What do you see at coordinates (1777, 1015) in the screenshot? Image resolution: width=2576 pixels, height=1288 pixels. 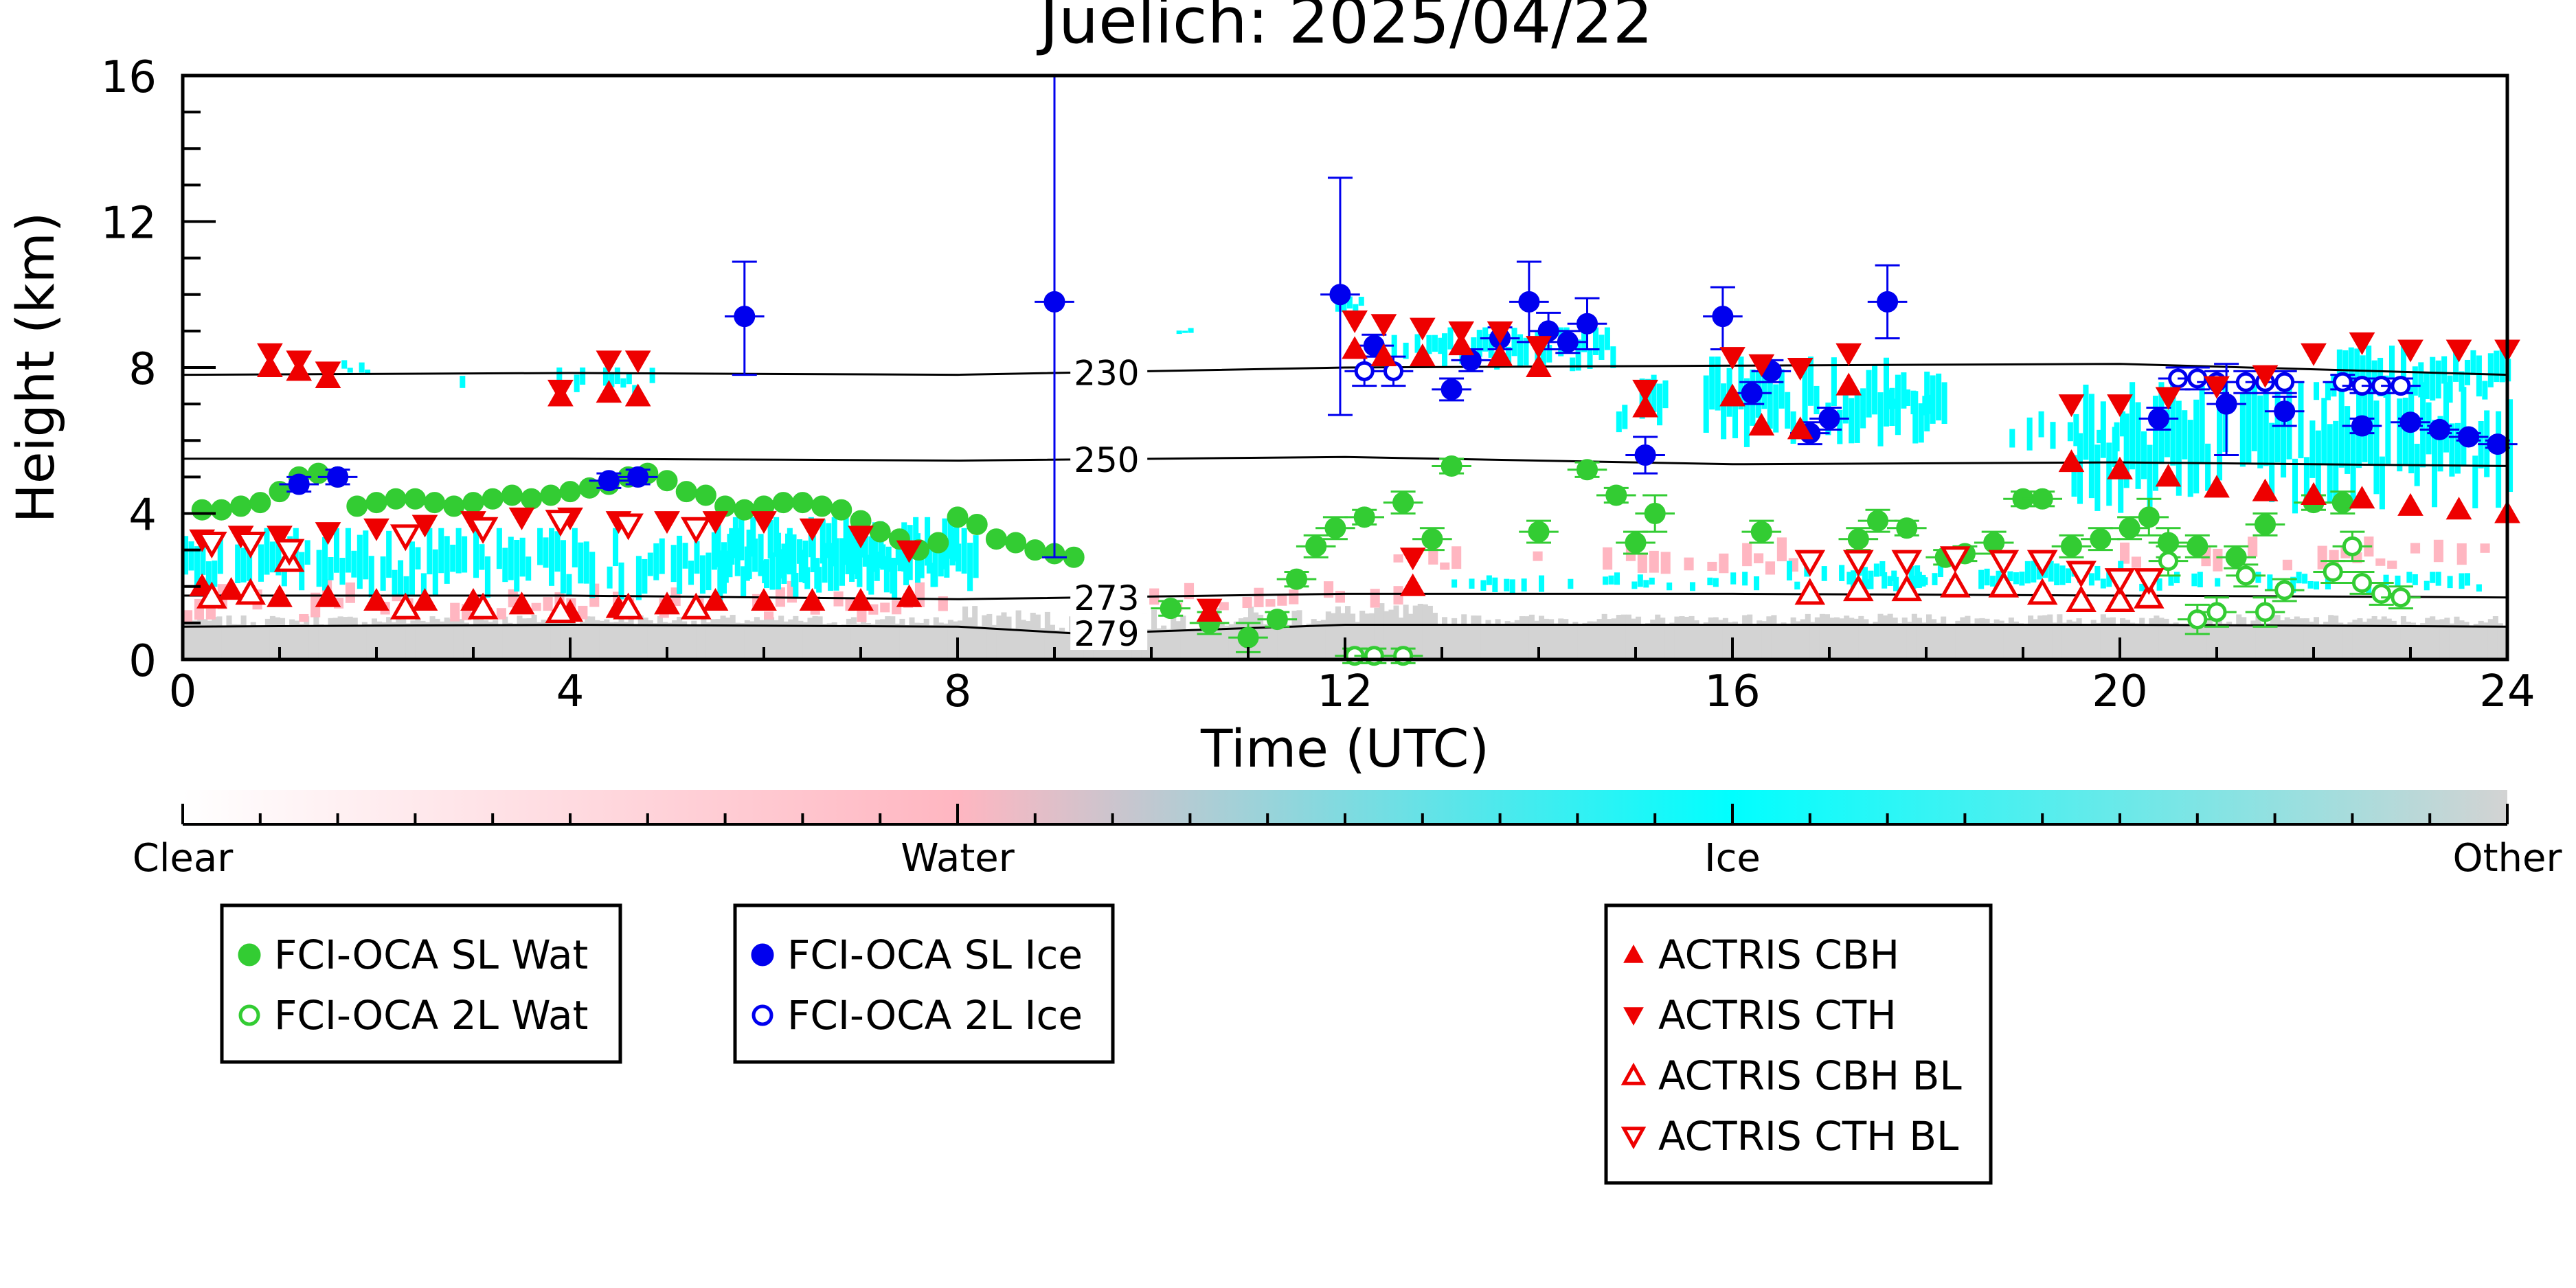 I see `legend-label-actris-cth: ACTRIS CTH` at bounding box center [1777, 1015].